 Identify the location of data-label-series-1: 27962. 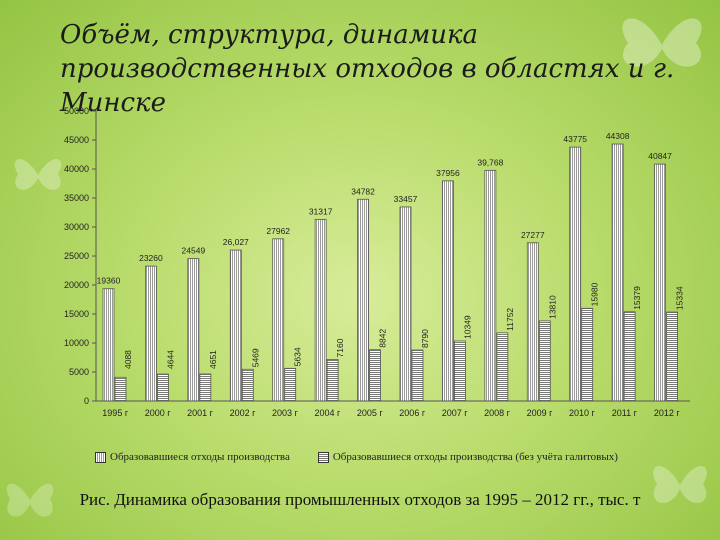
(278, 231).